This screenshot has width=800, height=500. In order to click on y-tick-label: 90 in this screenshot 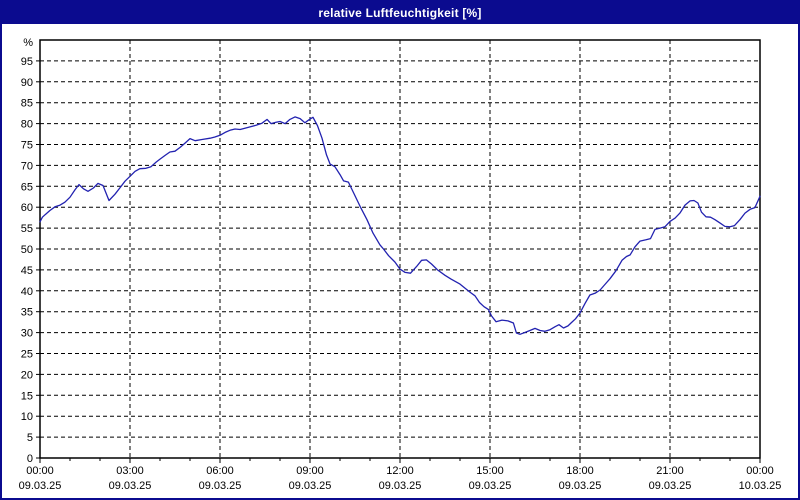, I will do `click(27, 83)`.